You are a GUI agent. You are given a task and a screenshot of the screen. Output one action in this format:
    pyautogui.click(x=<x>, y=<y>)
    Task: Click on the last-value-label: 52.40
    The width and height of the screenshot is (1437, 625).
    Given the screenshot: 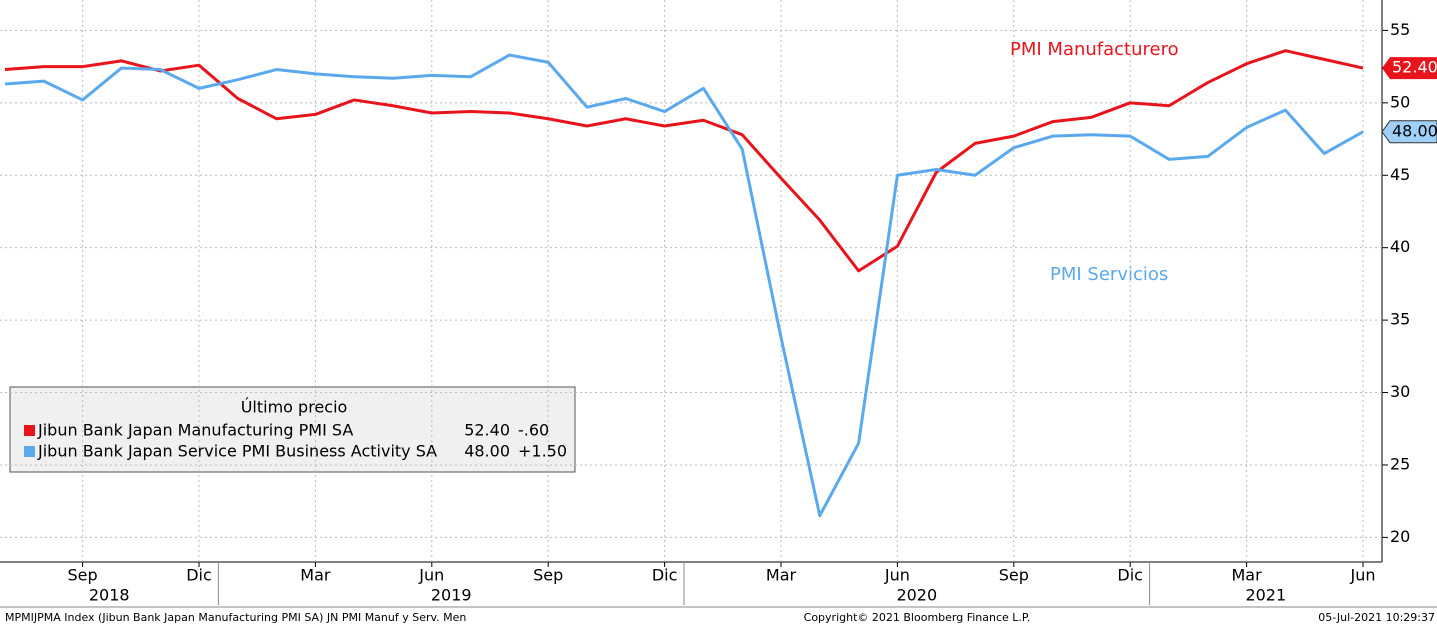 What is the action you would take?
    pyautogui.click(x=1414, y=67)
    